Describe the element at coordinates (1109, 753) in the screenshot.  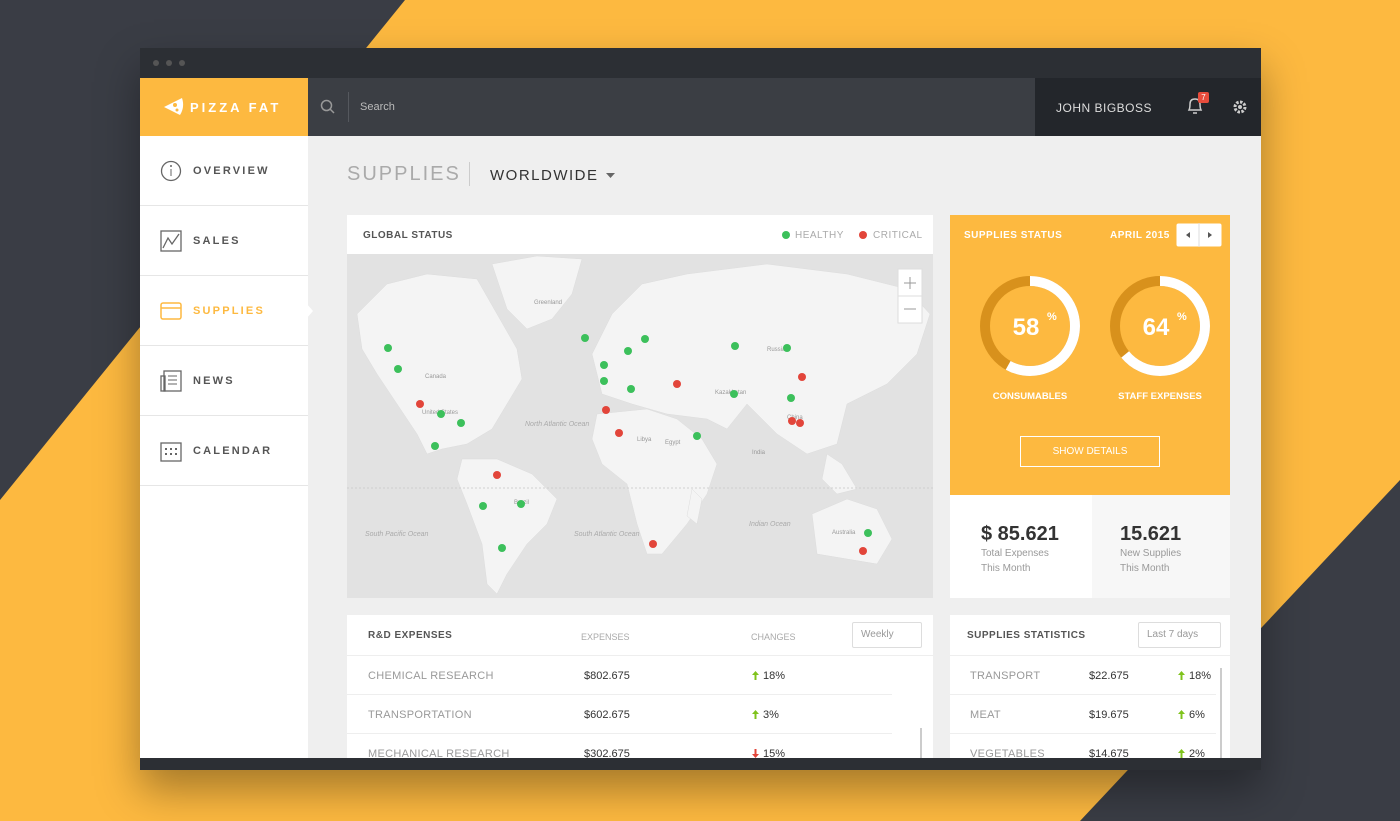
I see `row-amount: $14.675` at that location.